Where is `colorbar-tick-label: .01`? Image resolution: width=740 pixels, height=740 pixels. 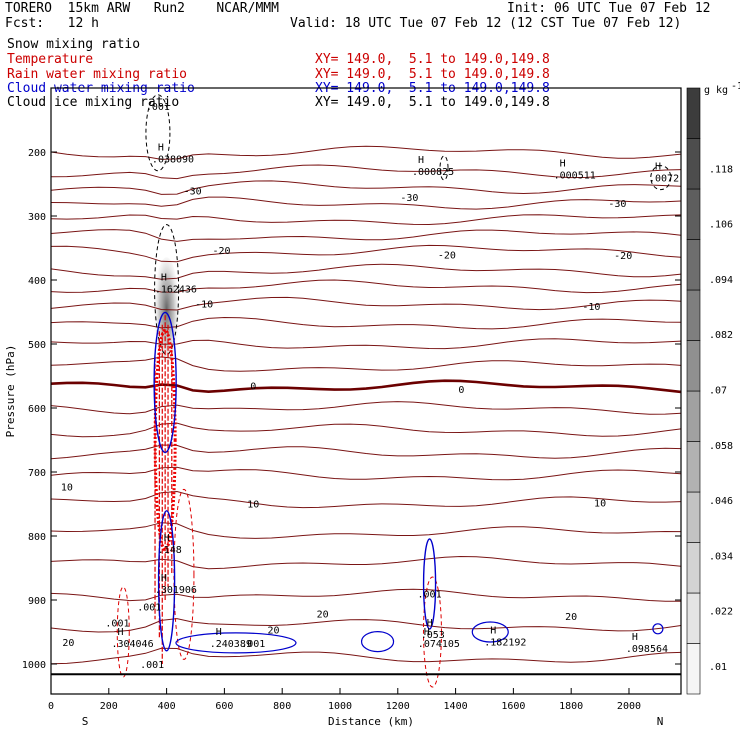 colorbar-tick-label: .01 is located at coordinates (718, 667).